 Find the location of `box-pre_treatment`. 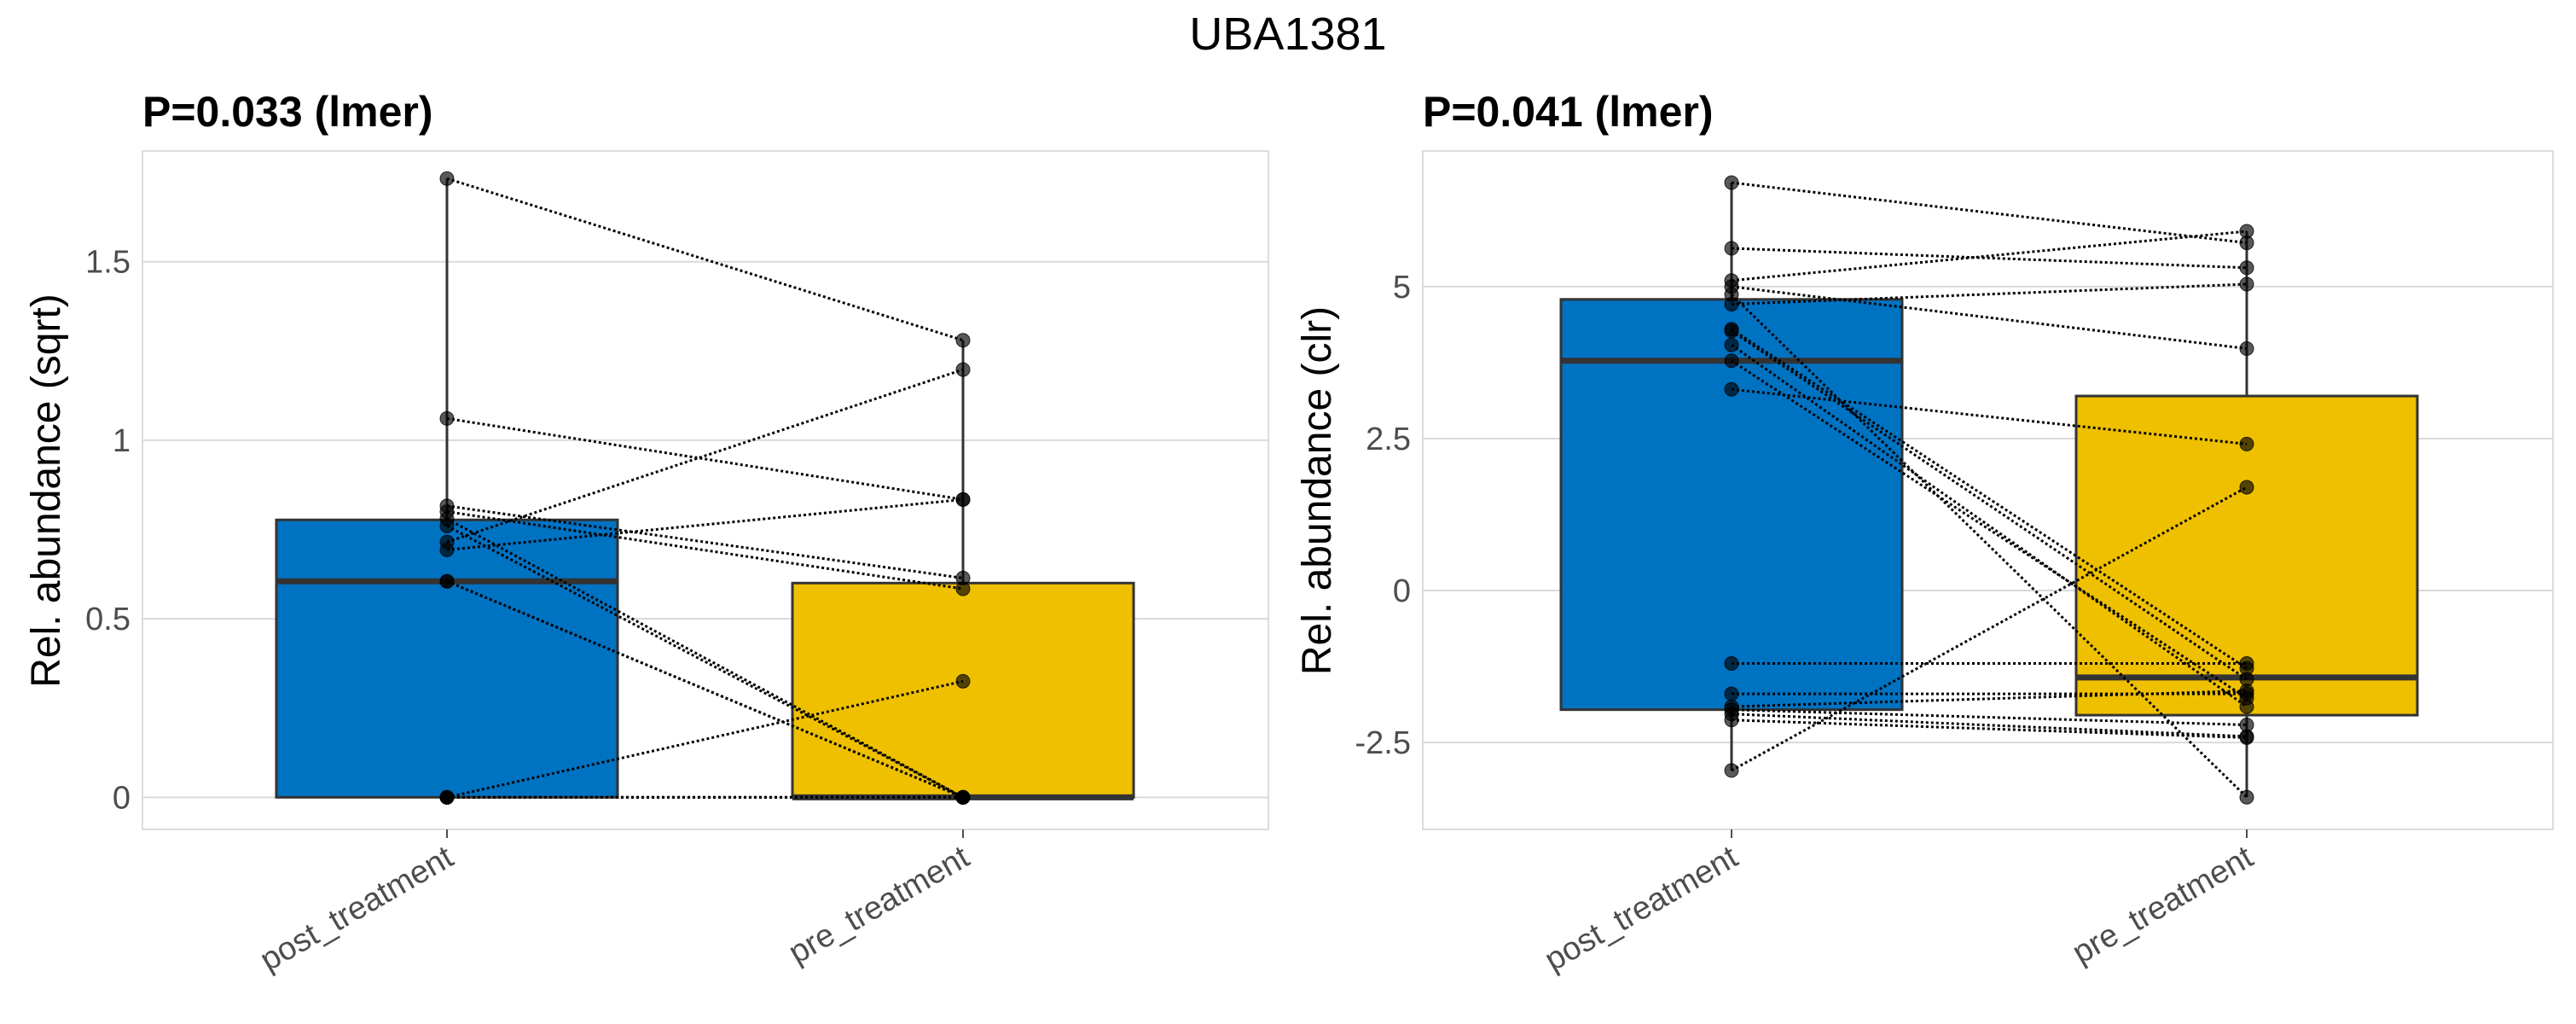

box-pre_treatment is located at coordinates (963, 690).